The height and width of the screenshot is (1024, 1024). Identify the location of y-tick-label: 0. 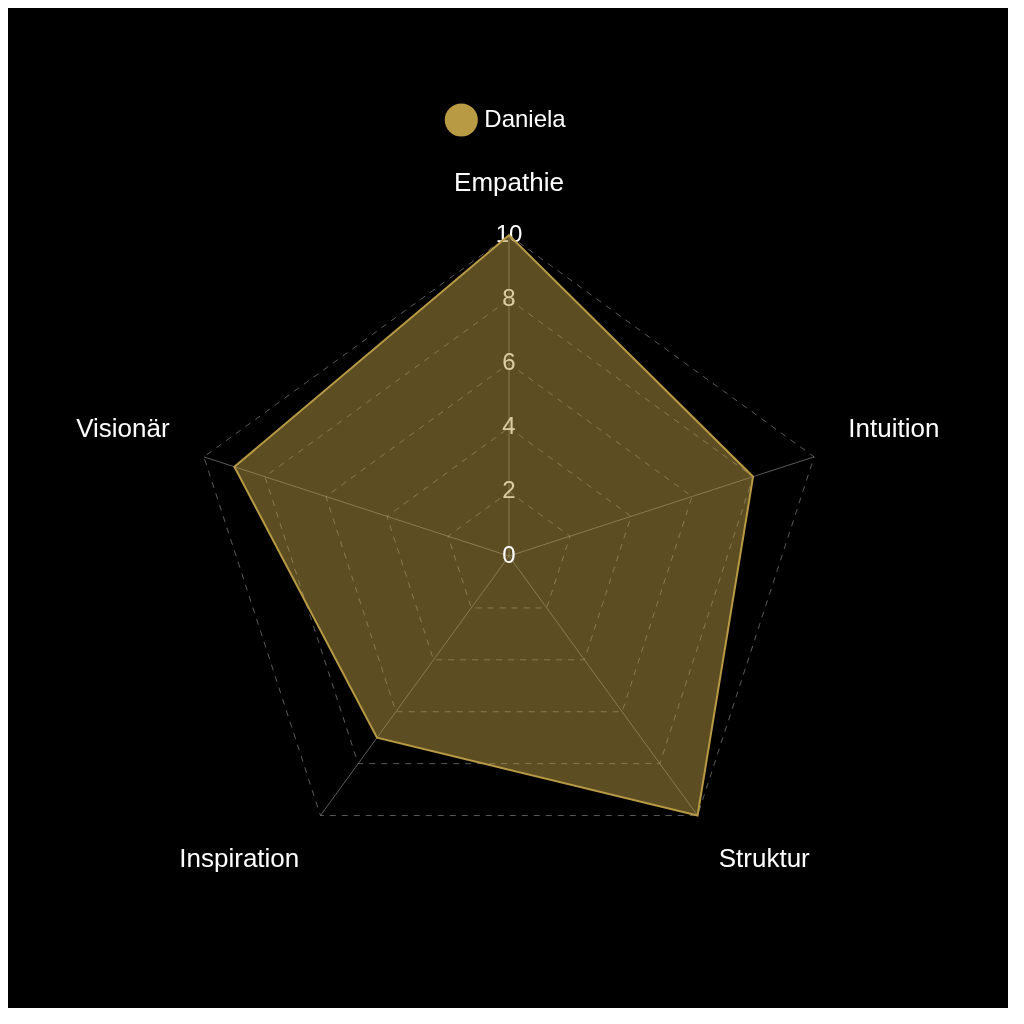
(509, 554).